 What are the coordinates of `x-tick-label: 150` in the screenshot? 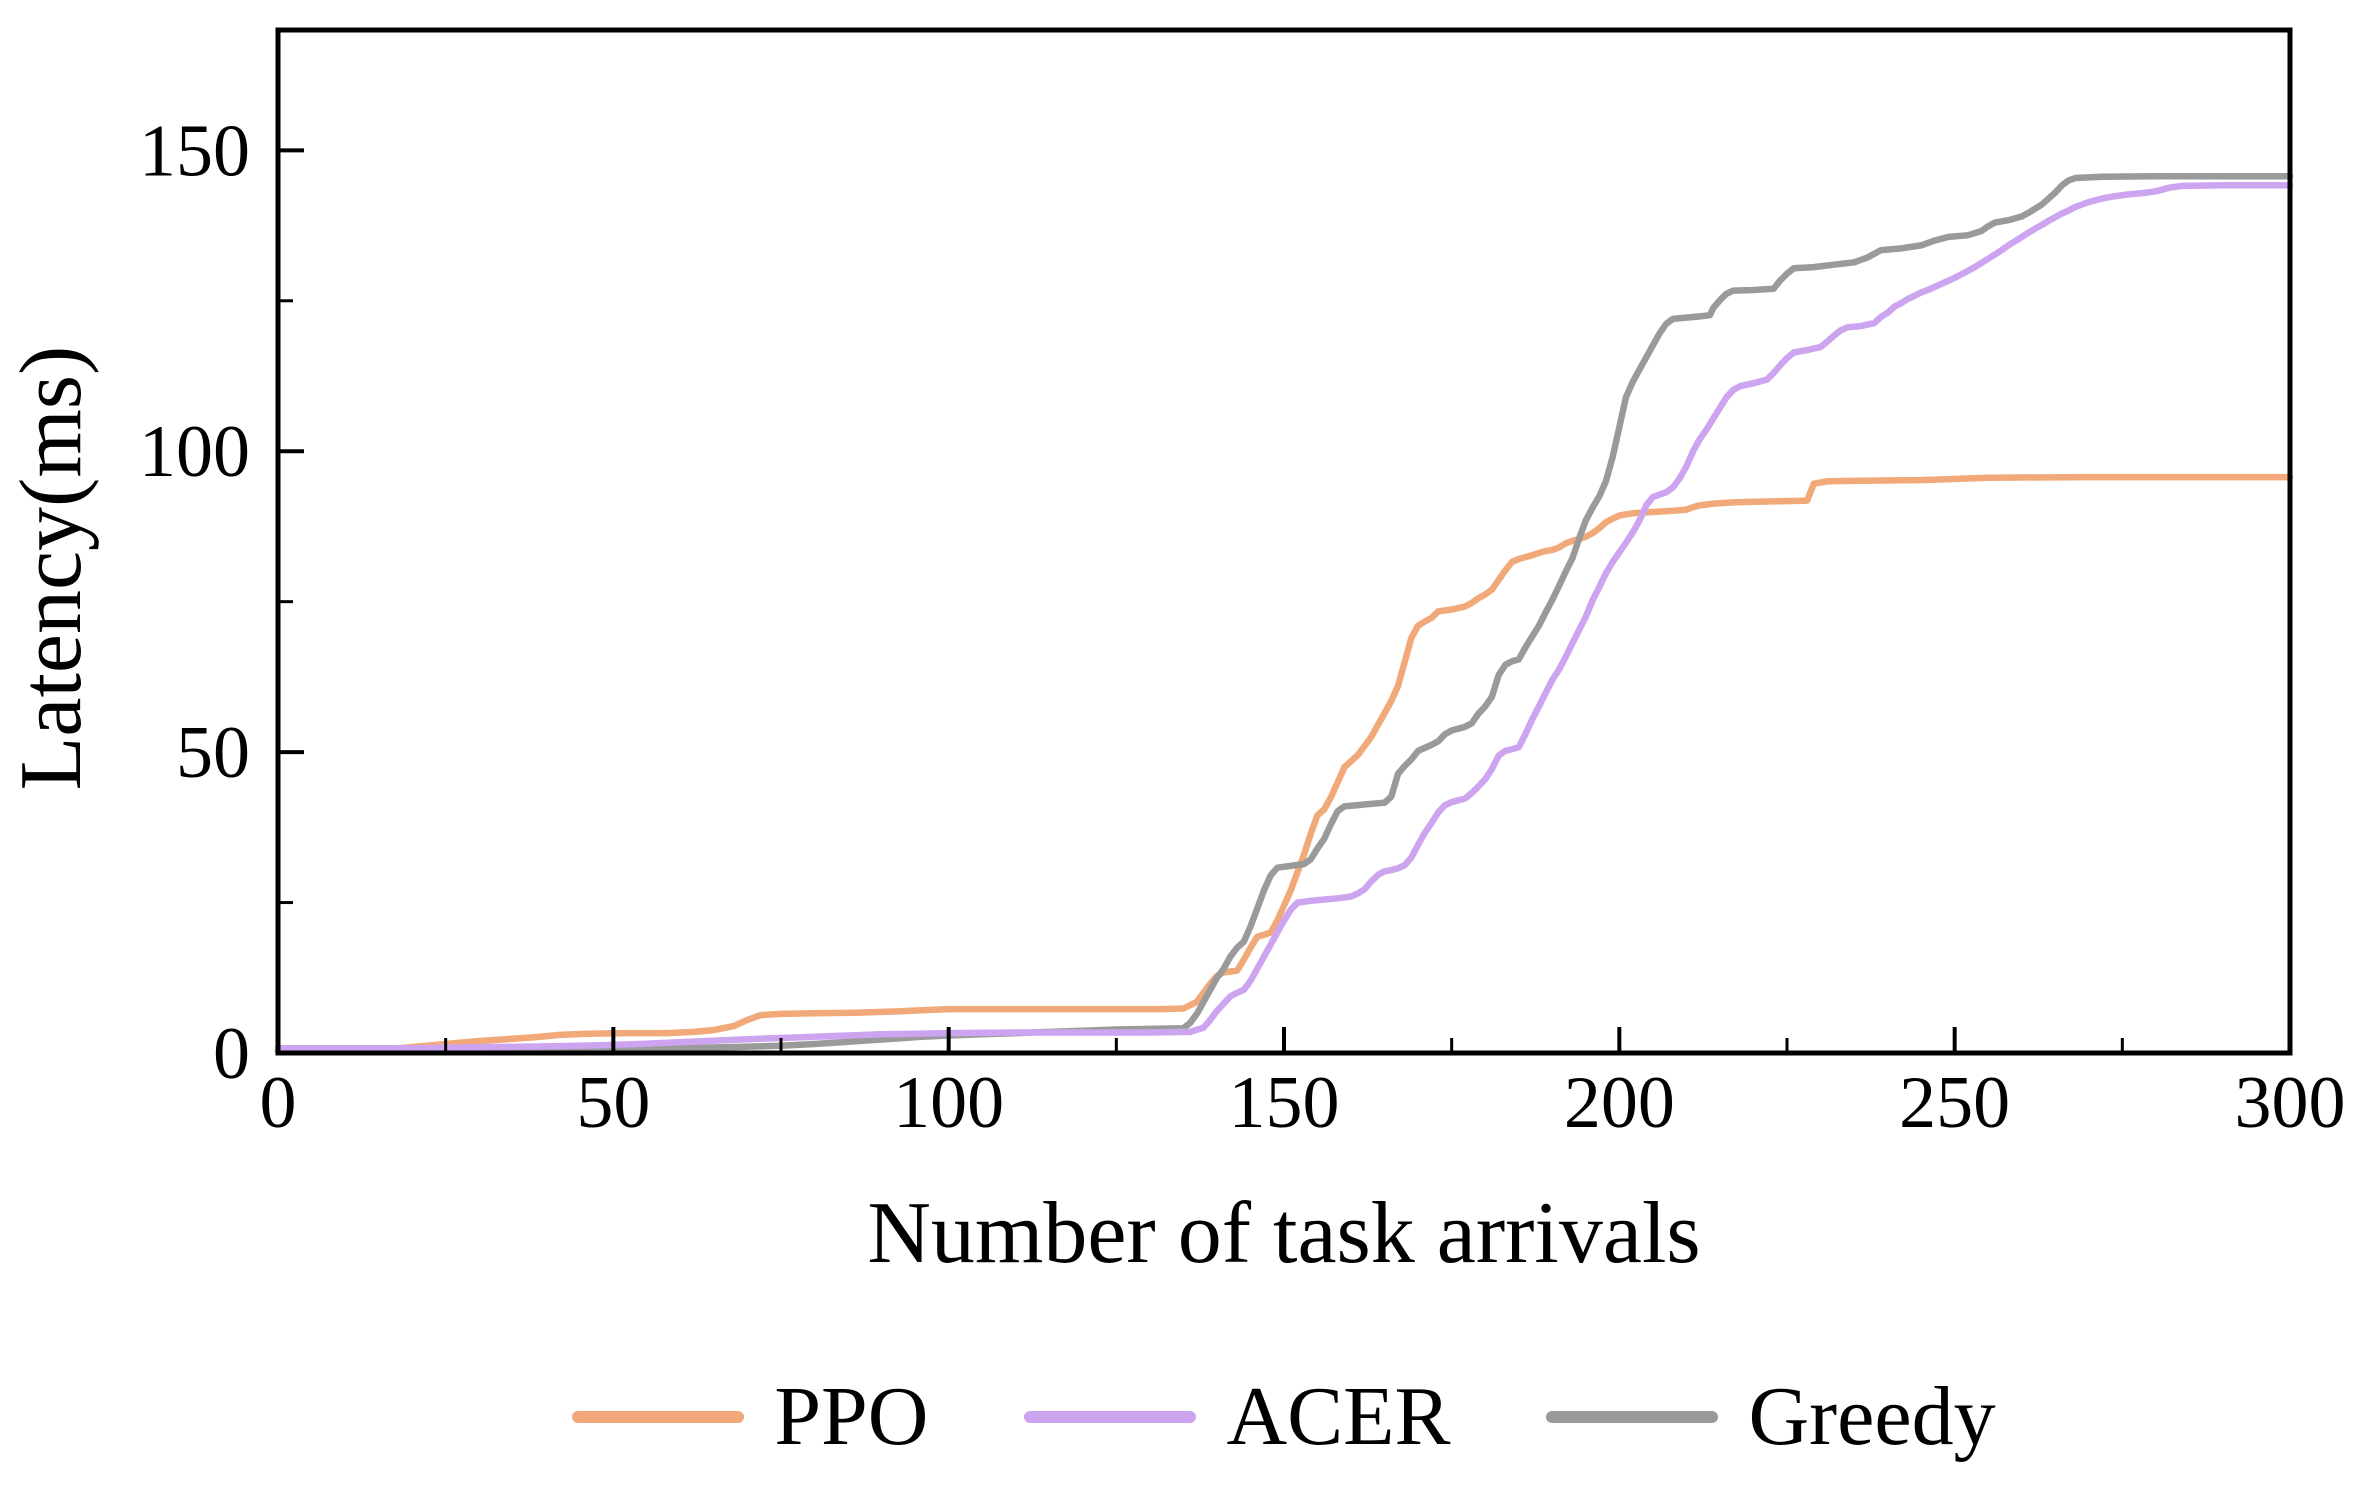 It's located at (1284, 1103).